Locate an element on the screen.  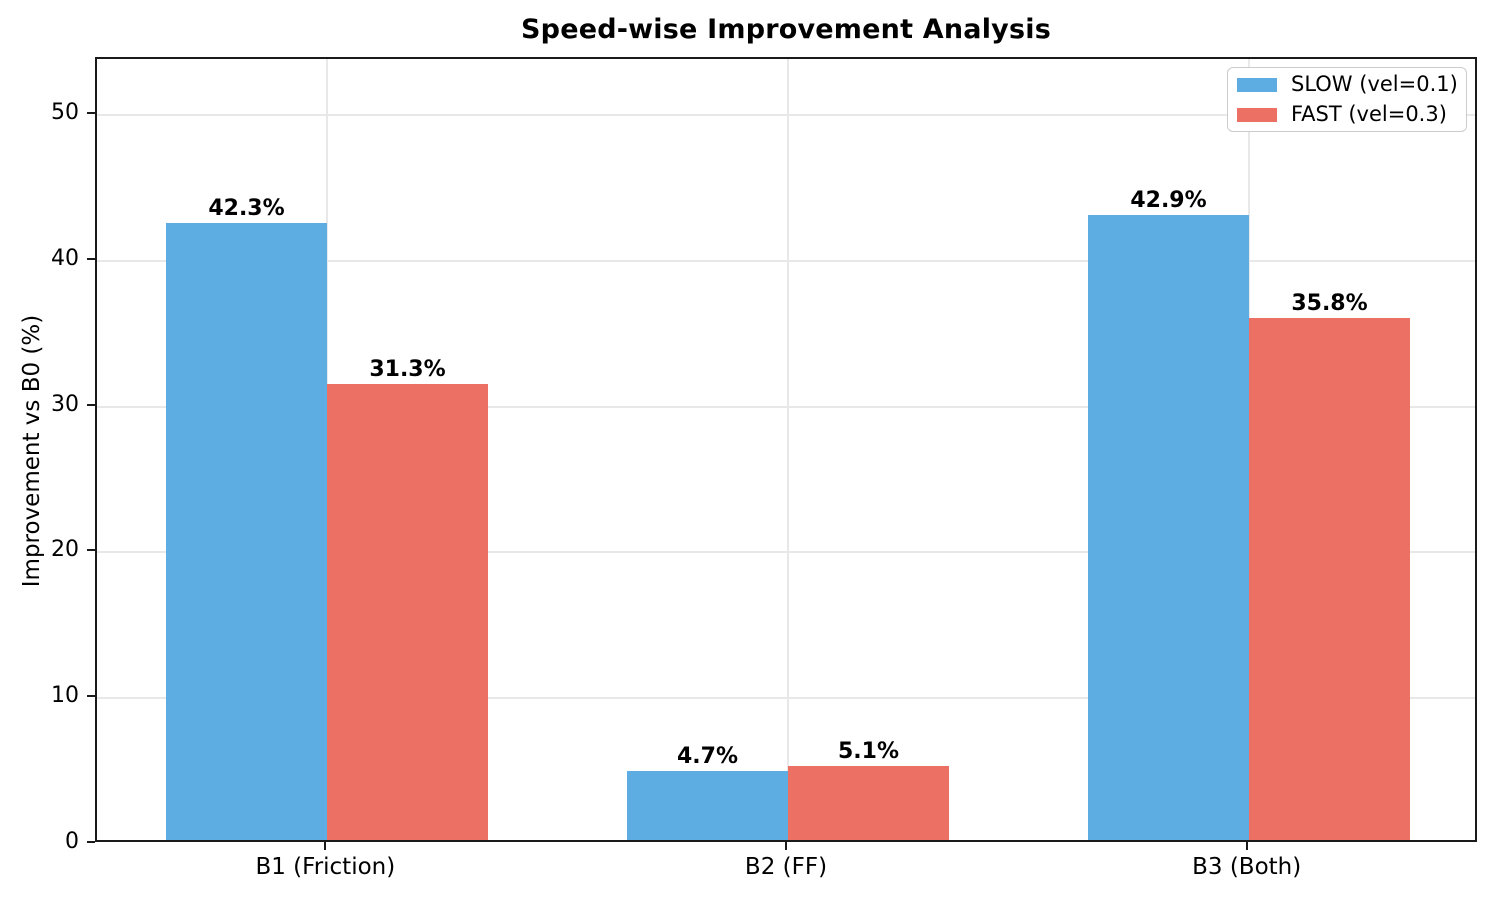
x-tick-label: B3 (Both) is located at coordinates (1247, 867).